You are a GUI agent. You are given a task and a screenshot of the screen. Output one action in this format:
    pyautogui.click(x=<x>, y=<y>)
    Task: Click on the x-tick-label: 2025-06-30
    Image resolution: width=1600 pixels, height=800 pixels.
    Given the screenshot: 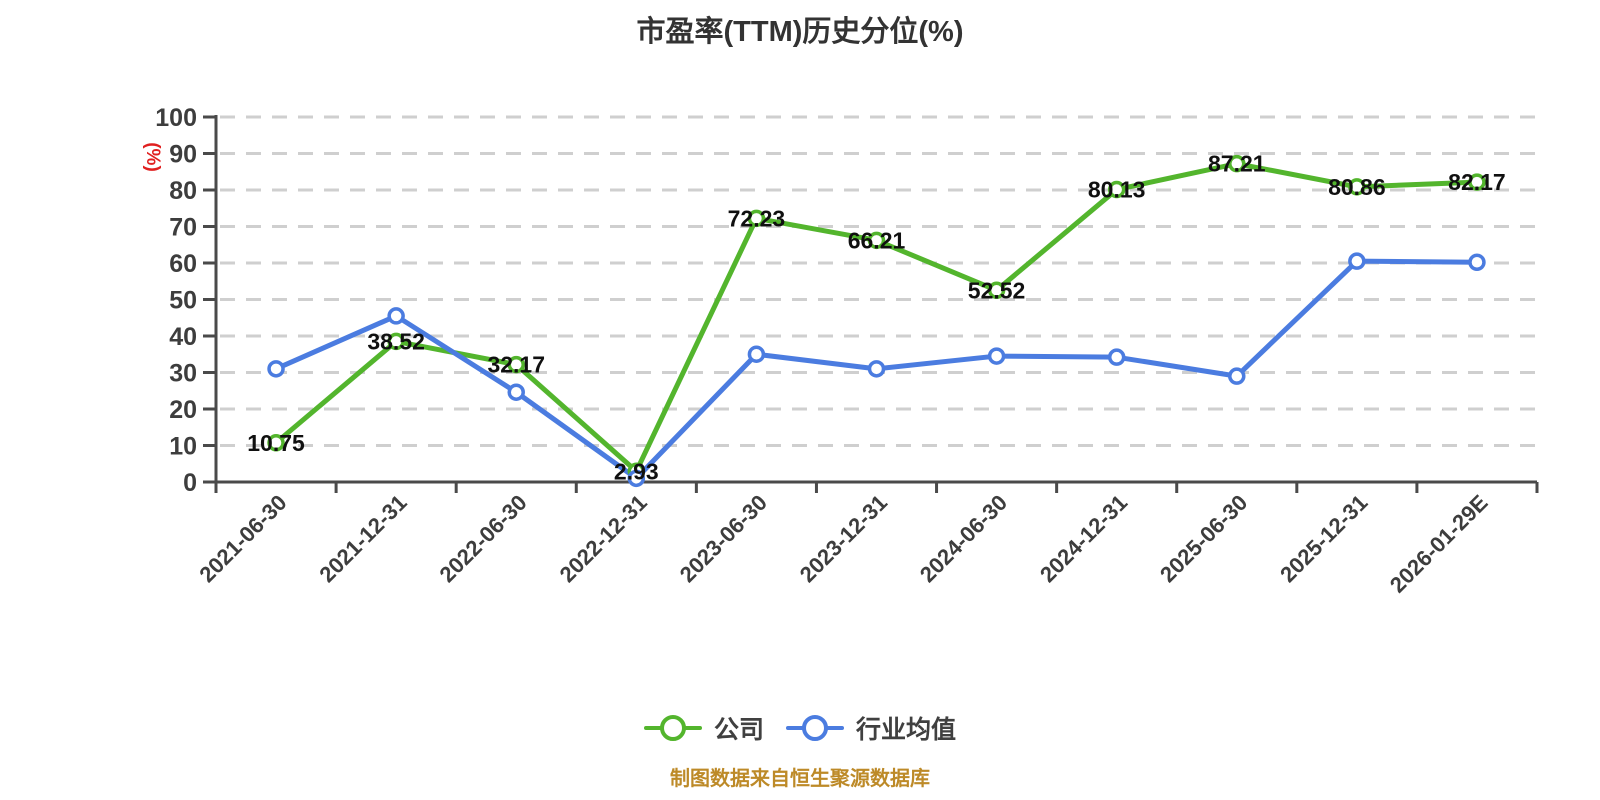 What is the action you would take?
    pyautogui.click(x=1203, y=538)
    